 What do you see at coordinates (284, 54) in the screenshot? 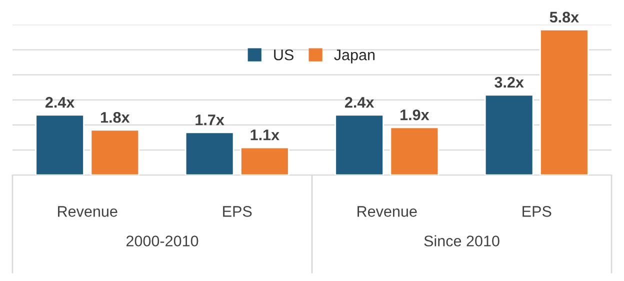
I see `legend-label: US` at bounding box center [284, 54].